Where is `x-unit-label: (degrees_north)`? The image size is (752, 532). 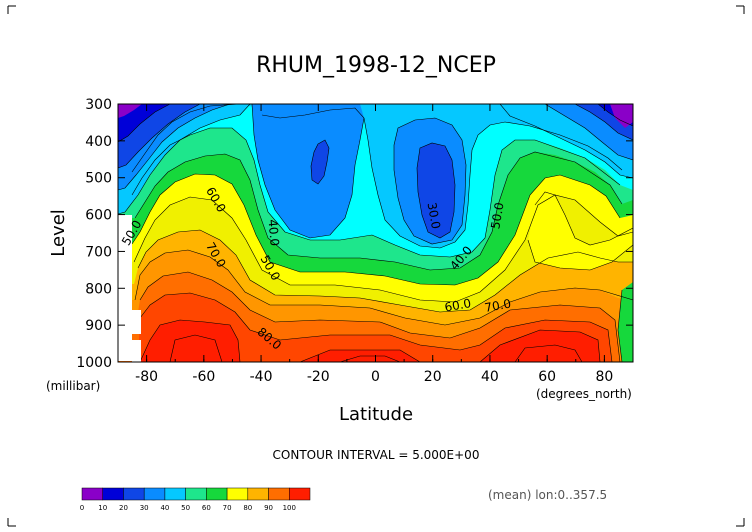
x-unit-label: (degrees_north) is located at coordinates (584, 394).